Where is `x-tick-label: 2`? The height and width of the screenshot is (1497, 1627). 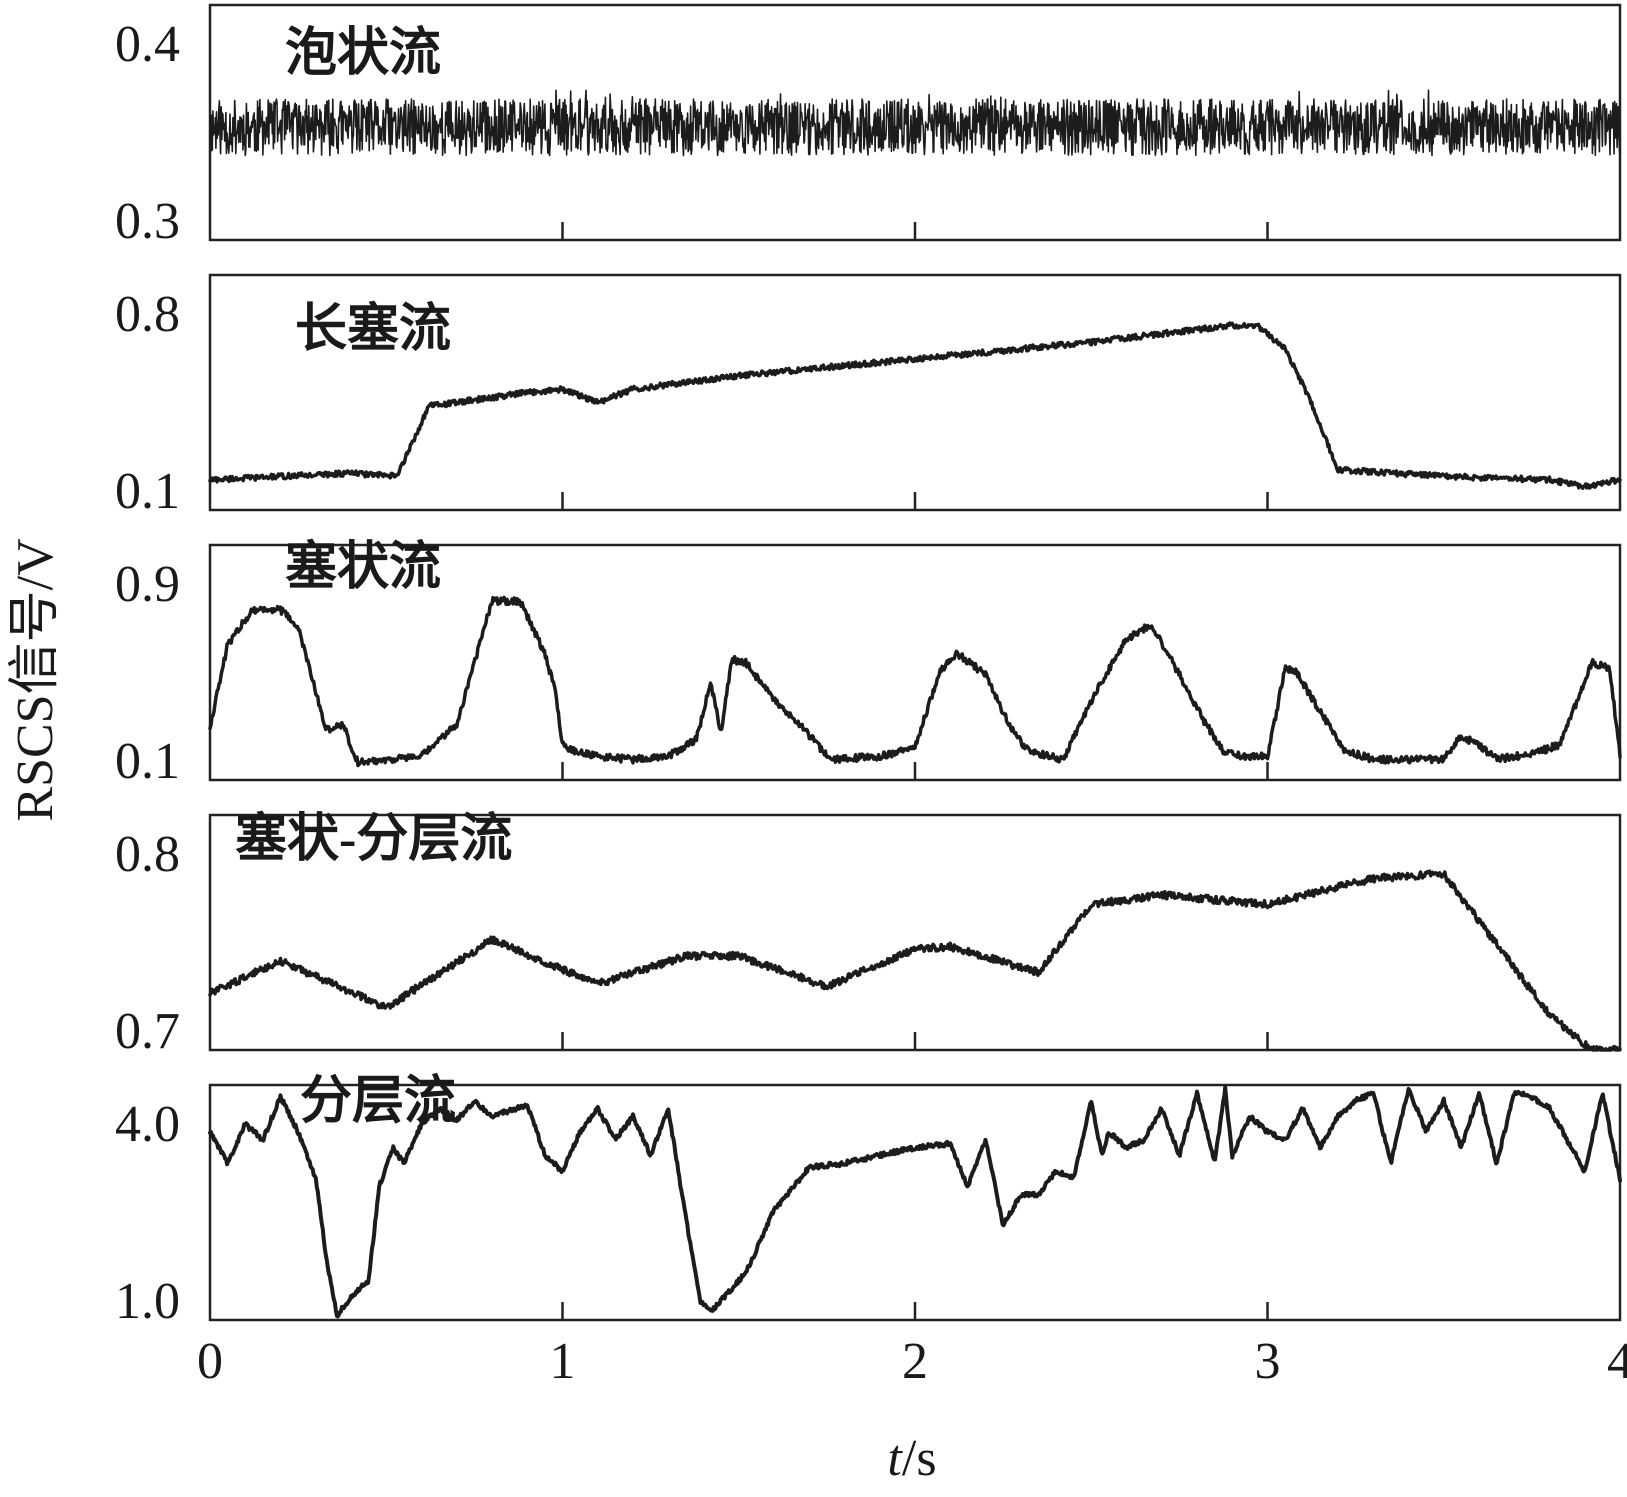 x-tick-label: 2 is located at coordinates (915, 1361).